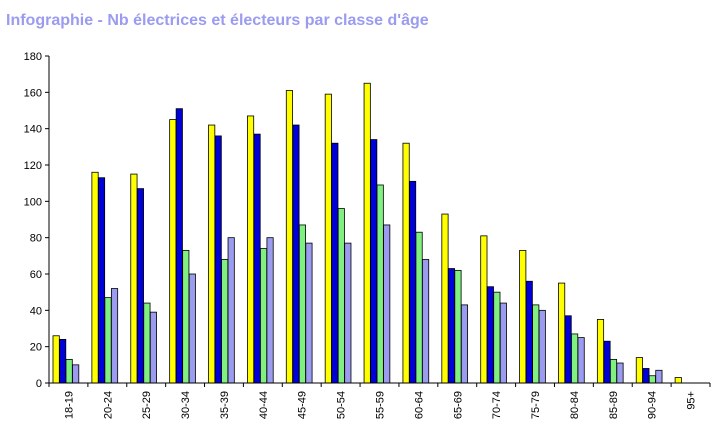  I want to click on x-tick-label: 75-79, so click(536, 405).